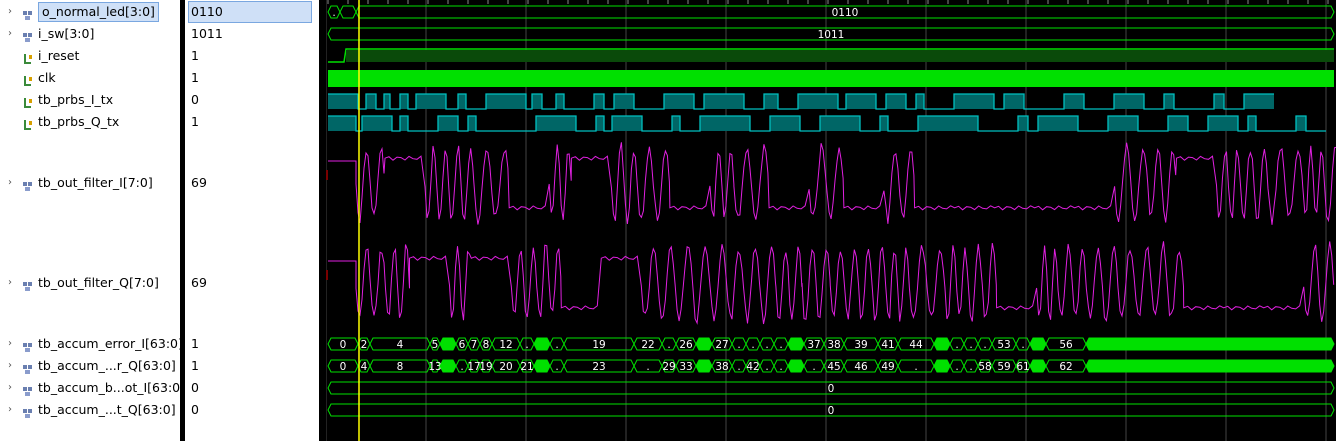 The height and width of the screenshot is (441, 1336). Describe the element at coordinates (90, 122) in the screenshot. I see `signal-row: tb_prbs_Q_tx` at that location.